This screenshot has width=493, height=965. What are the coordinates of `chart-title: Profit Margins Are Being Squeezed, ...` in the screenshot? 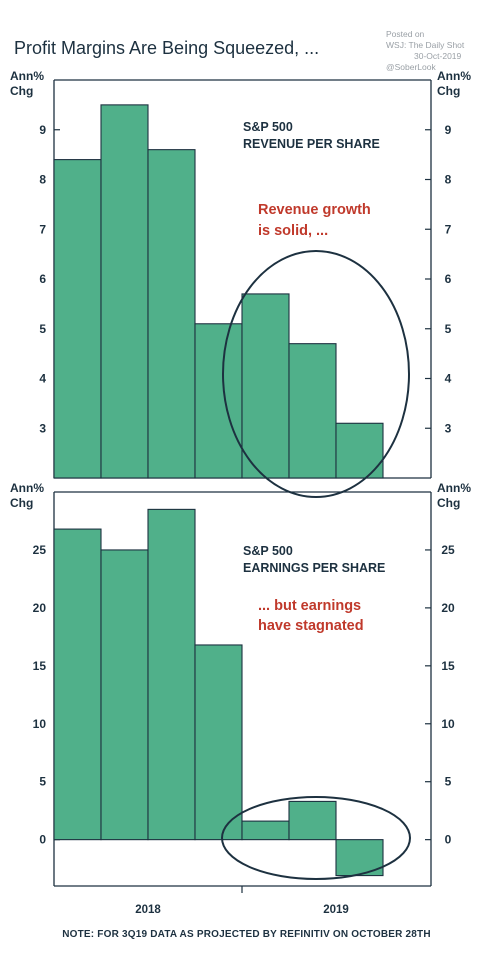 It's located at (167, 48).